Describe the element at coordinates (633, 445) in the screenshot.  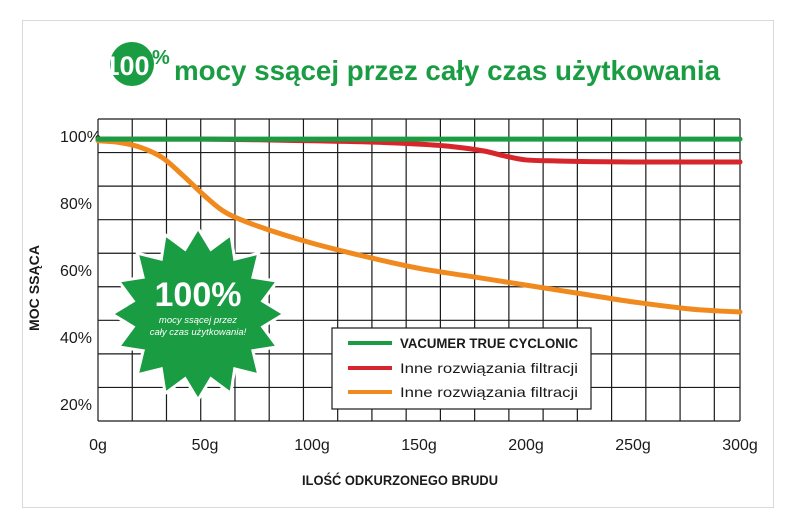
I see `x-tick-label: 250g` at that location.